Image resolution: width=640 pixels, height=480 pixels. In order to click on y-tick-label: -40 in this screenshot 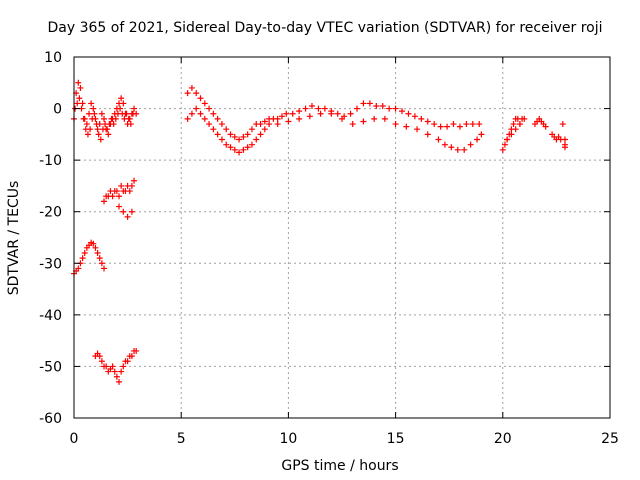, I will do `click(50, 316)`.